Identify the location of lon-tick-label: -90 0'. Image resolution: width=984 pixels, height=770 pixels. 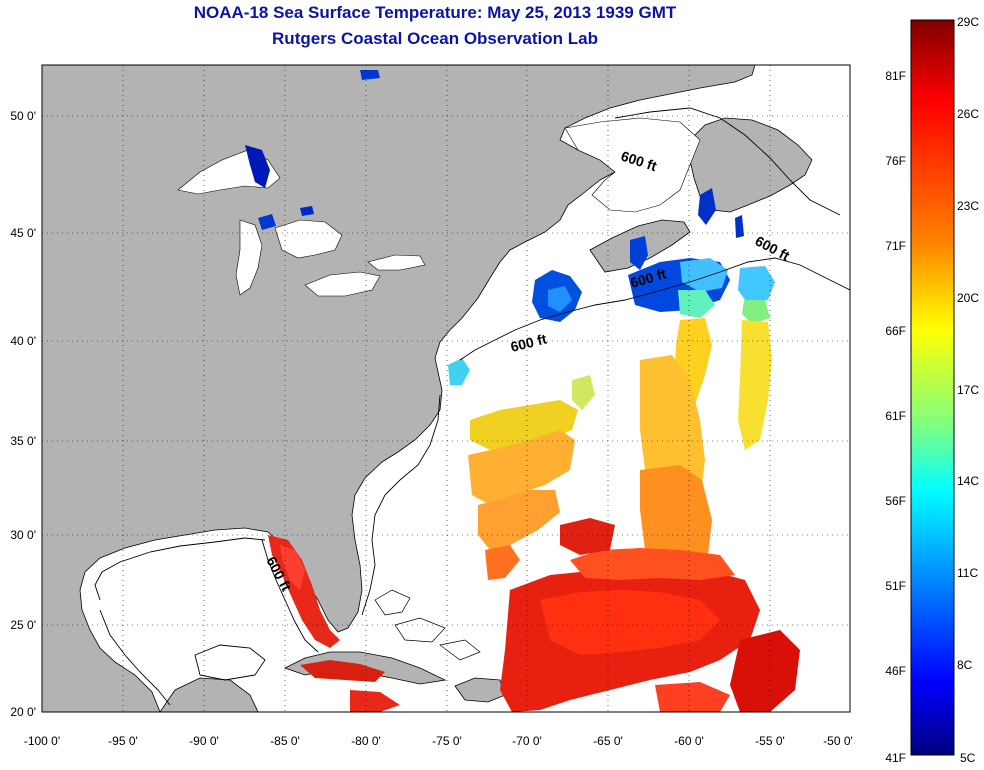
(204, 741).